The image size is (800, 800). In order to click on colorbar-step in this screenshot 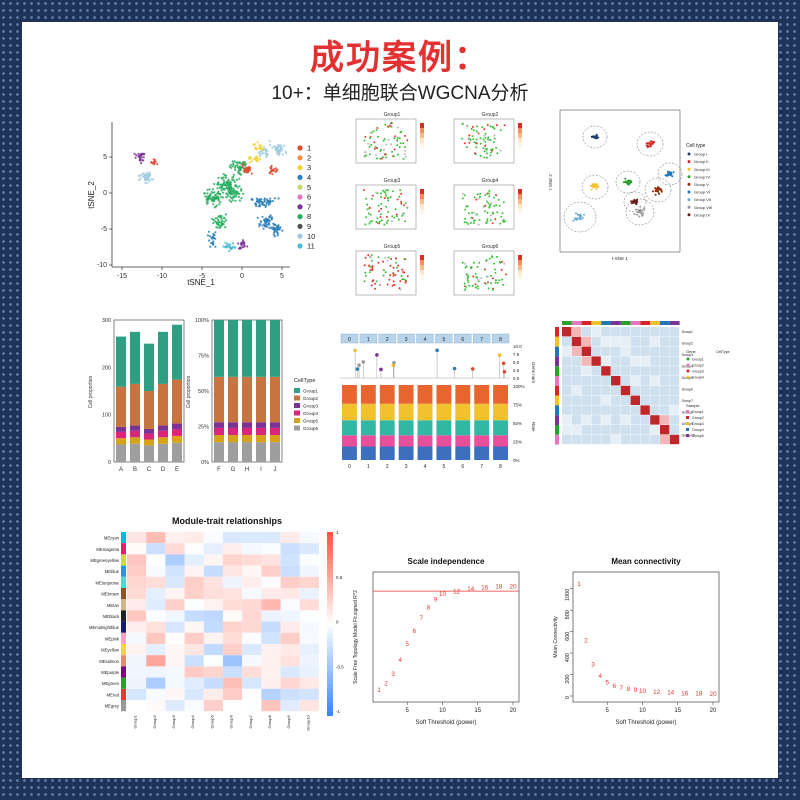, I will do `click(520, 267)`.